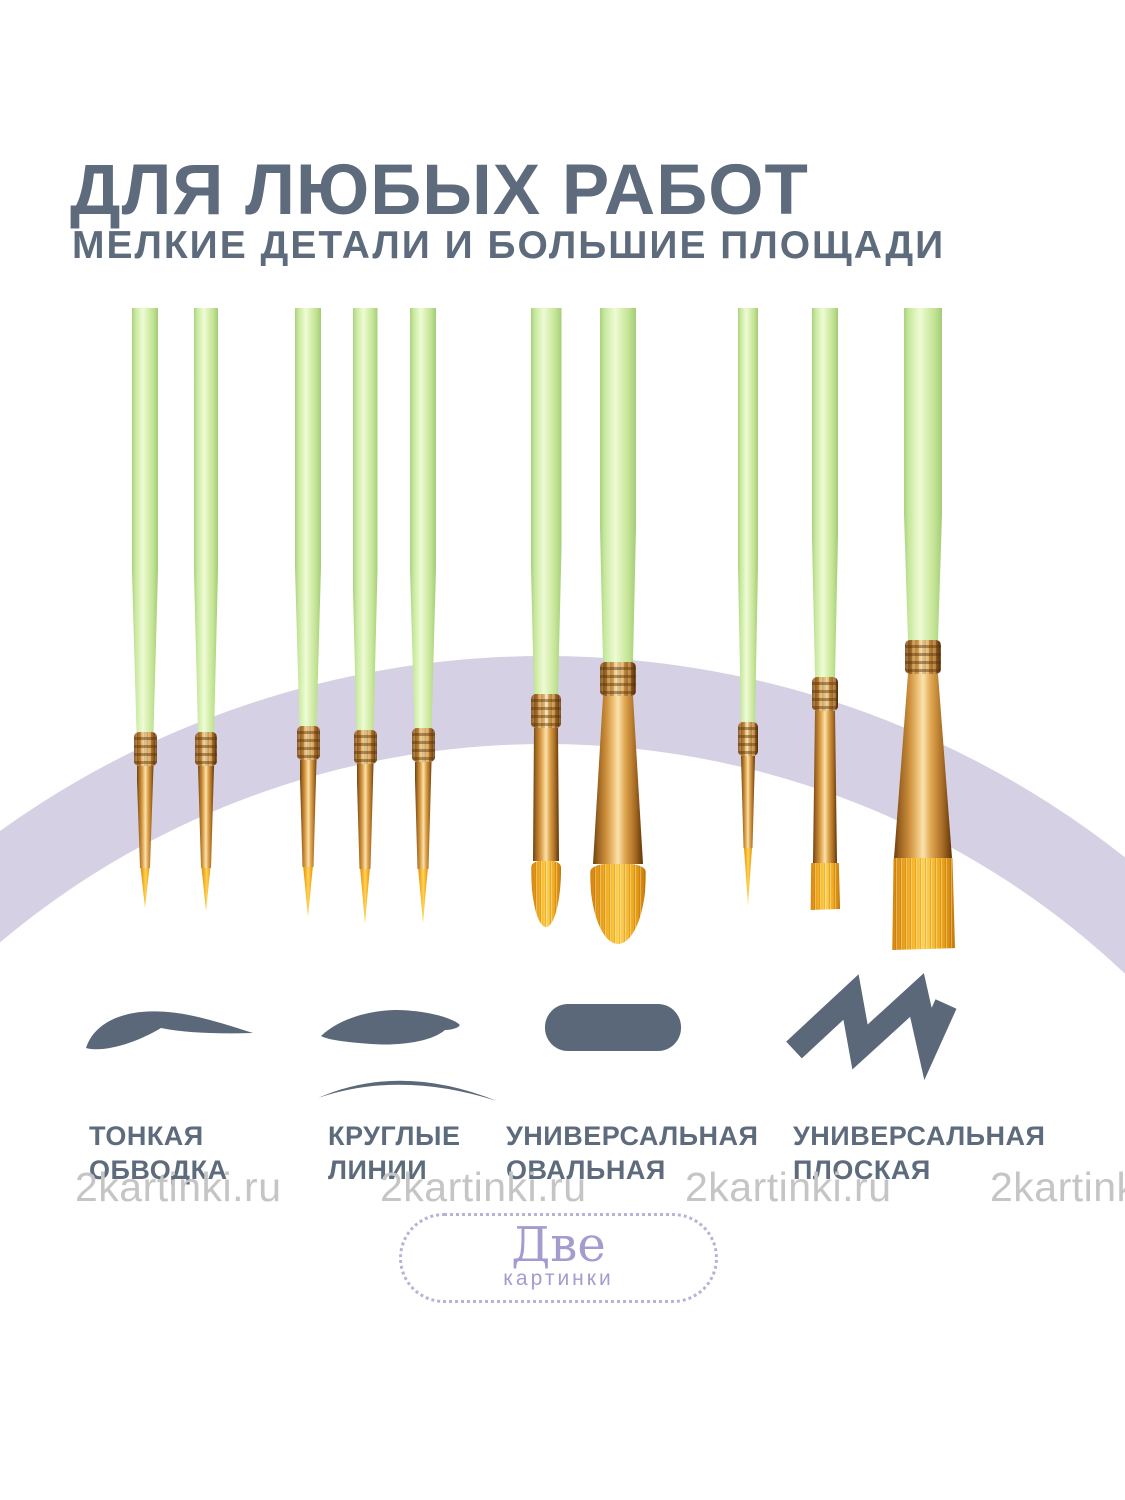  I want to click on label-universal-flat: УНИВЕРСАЛЬНАЯ ПЛОСКАЯ, so click(919, 1153).